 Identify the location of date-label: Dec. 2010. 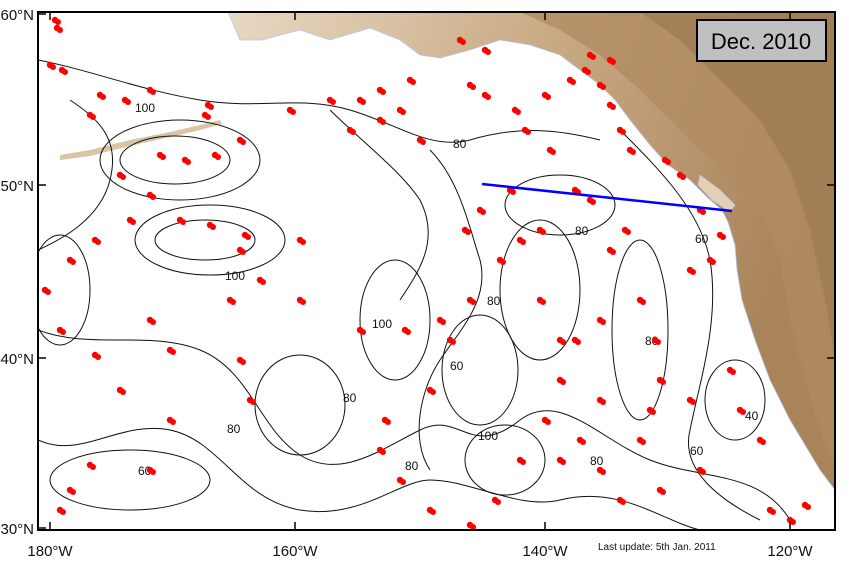
(761, 41).